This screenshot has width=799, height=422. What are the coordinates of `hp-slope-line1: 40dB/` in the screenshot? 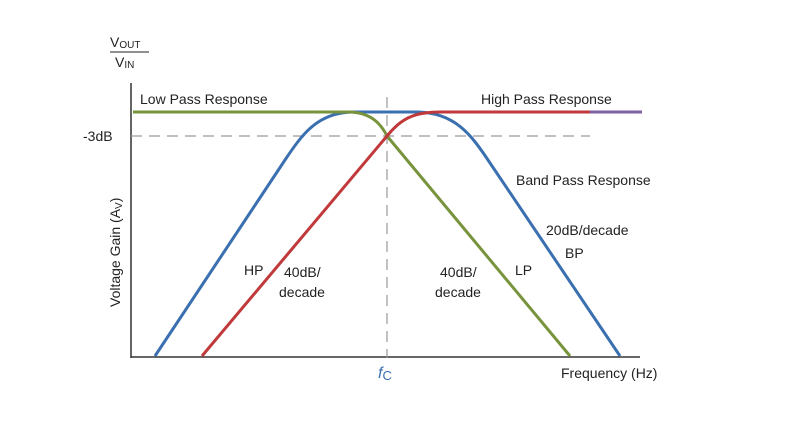 It's located at (302, 272).